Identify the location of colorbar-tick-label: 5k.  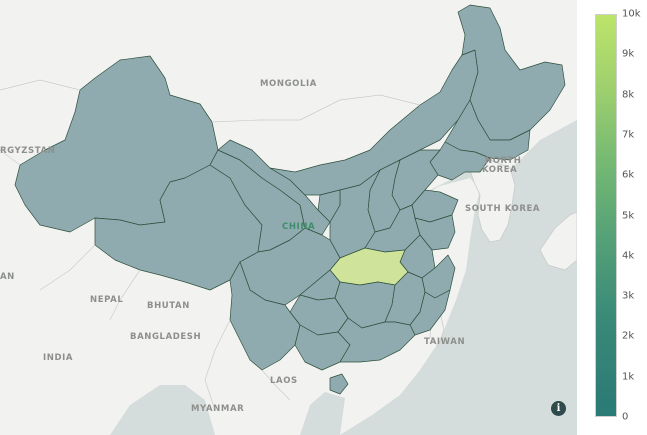
(628, 215).